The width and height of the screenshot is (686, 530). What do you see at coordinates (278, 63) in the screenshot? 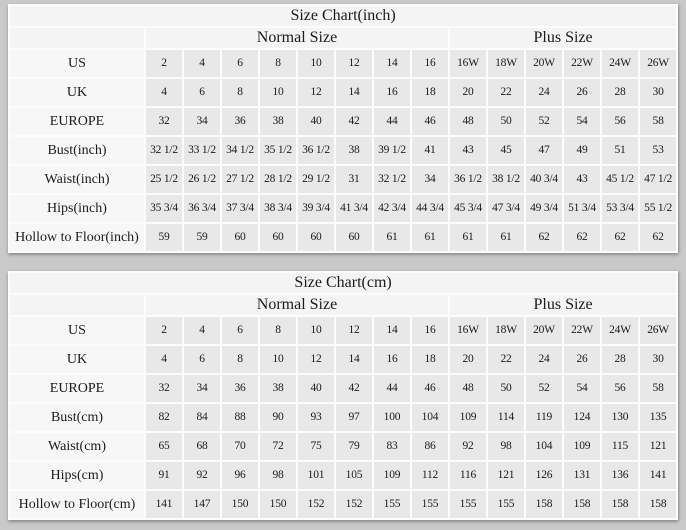
I see `size-value-cell: 8` at bounding box center [278, 63].